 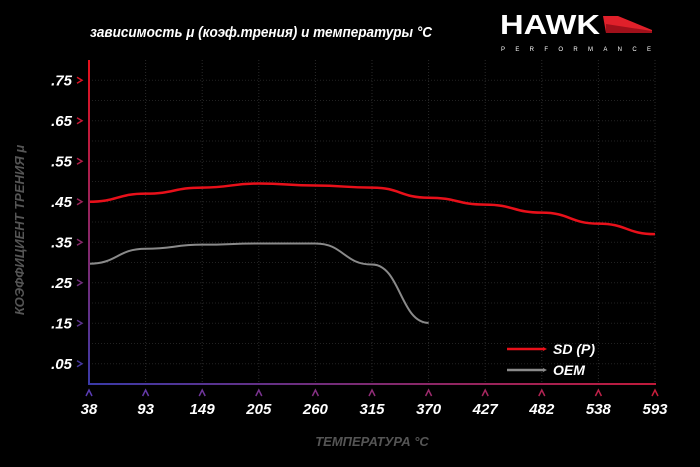 I want to click on legend-label: SD (P), so click(x=574, y=349).